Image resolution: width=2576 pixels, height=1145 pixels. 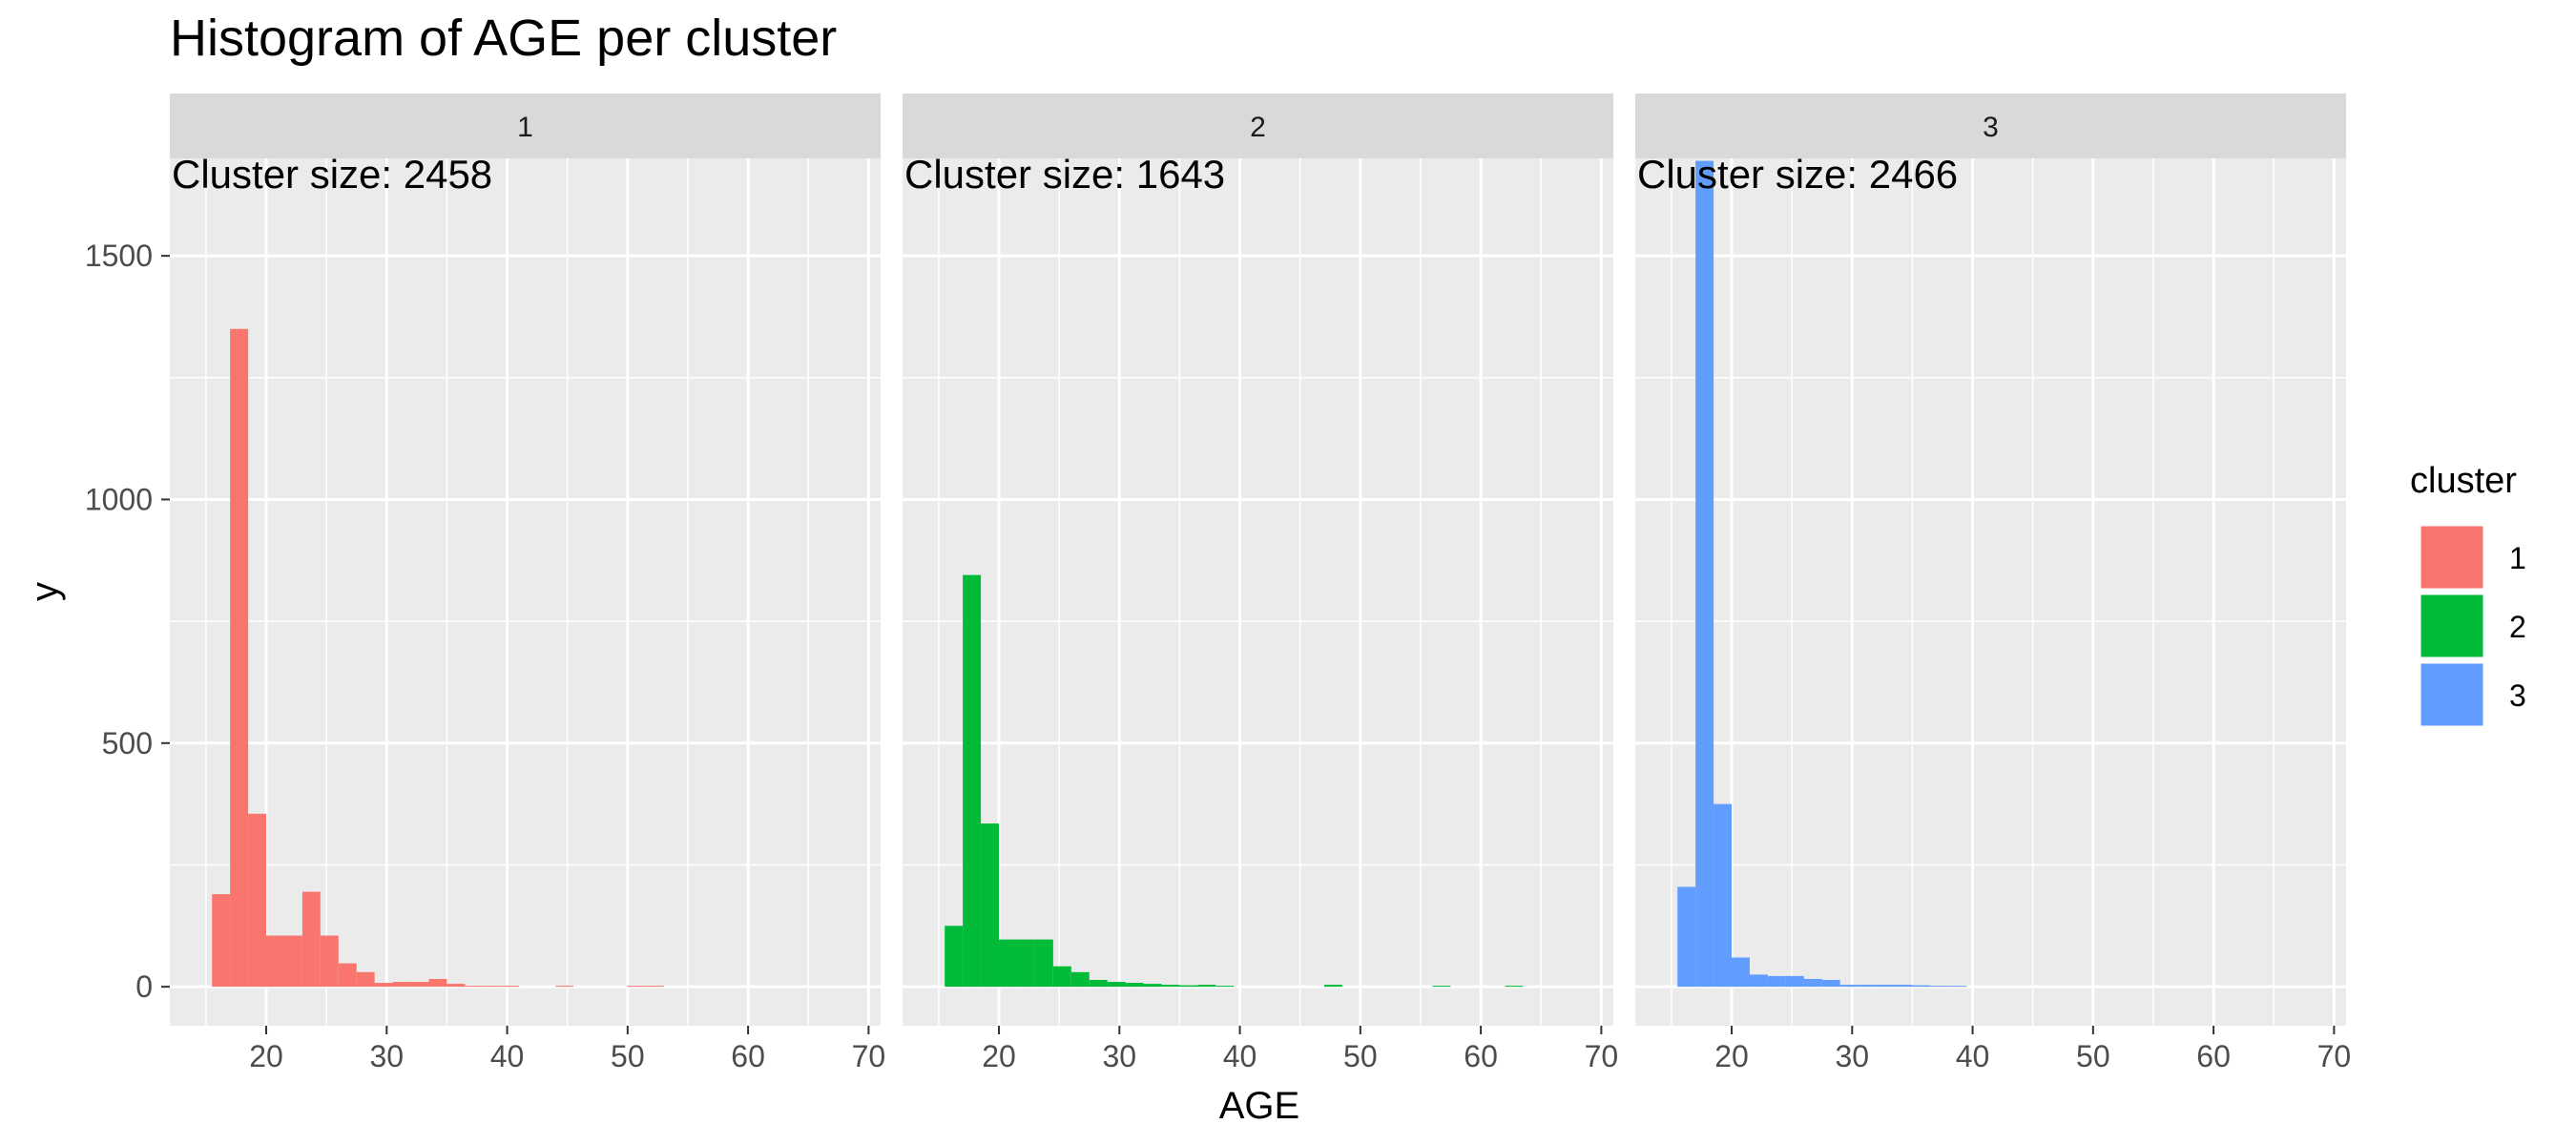 What do you see at coordinates (1258, 127) in the screenshot?
I see `facet-strip-label: 2` at bounding box center [1258, 127].